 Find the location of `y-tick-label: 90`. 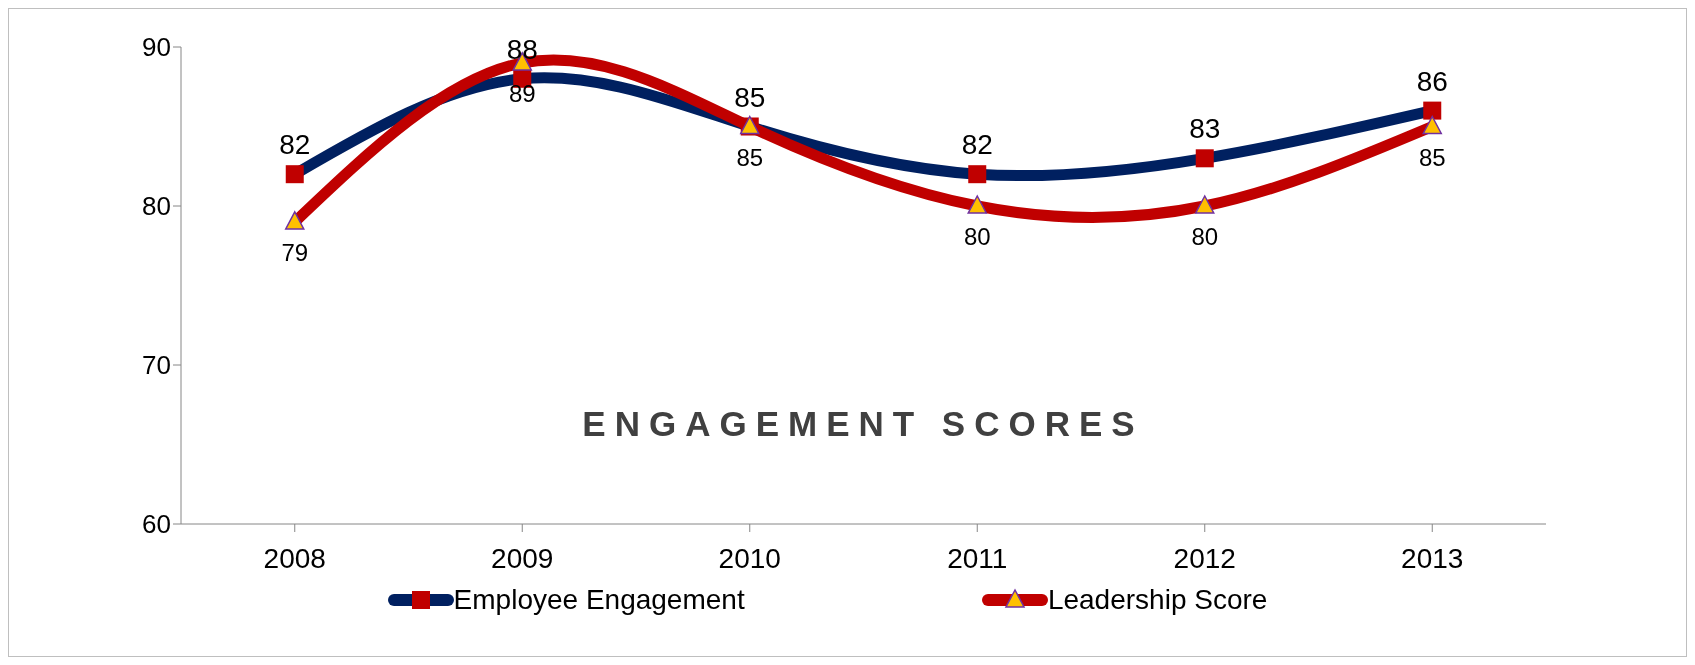

y-tick-label: 90 is located at coordinates (156, 47).